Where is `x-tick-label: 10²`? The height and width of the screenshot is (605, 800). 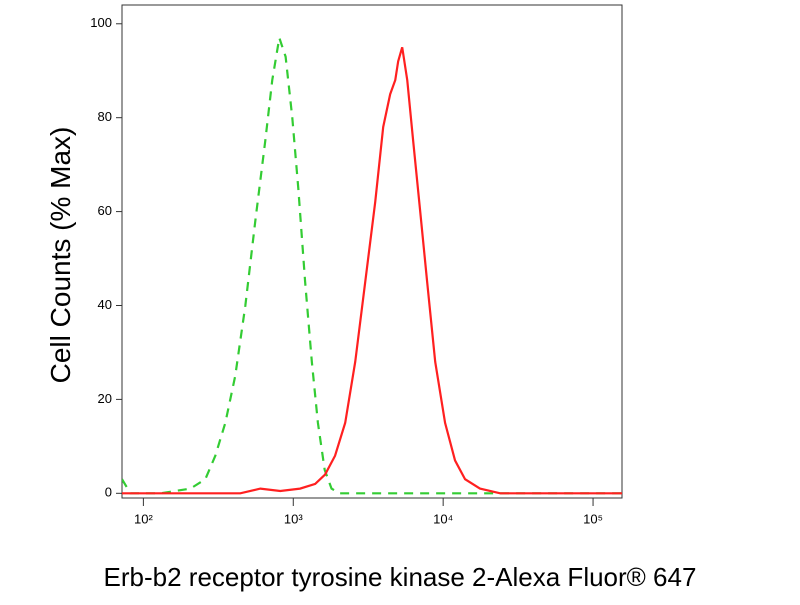
x-tick-label: 10² is located at coordinates (143, 518).